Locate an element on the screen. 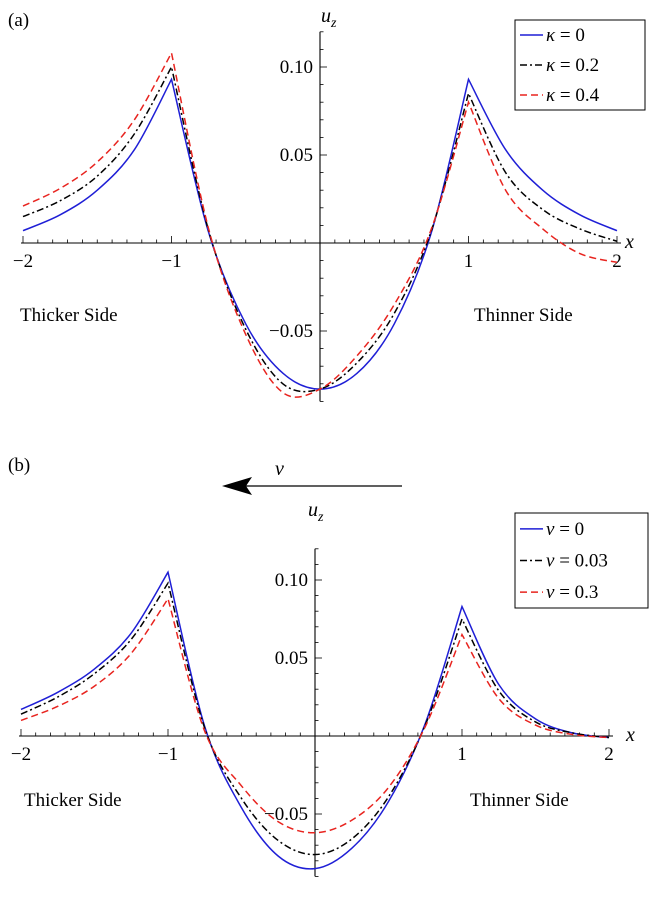 This screenshot has width=654, height=909. legend-label-3: κ = 0.4 is located at coordinates (573, 95).